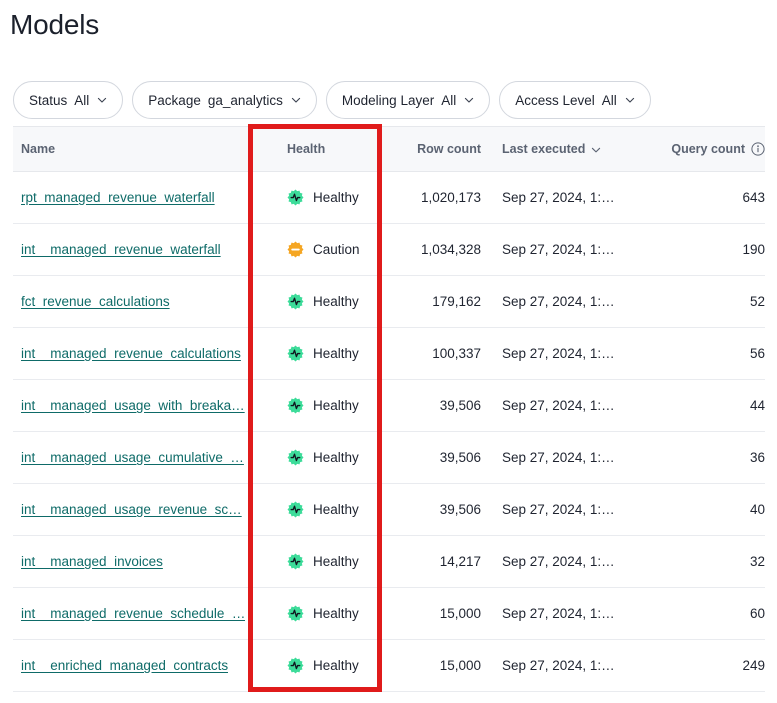  What do you see at coordinates (121, 249) in the screenshot?
I see `model-name-link: int__managed_revenue_waterfall` at bounding box center [121, 249].